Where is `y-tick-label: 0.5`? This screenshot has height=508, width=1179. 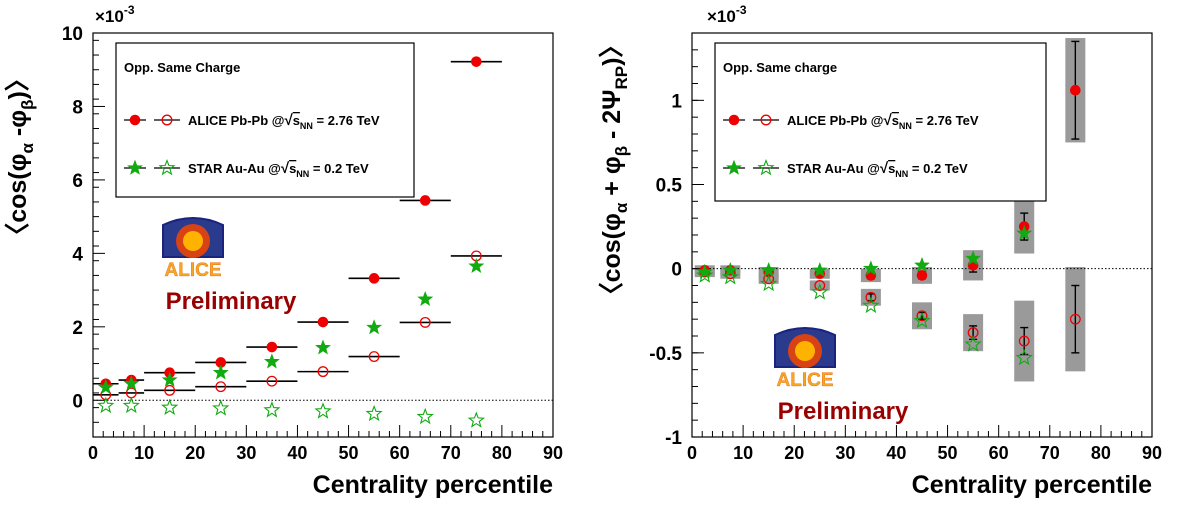 y-tick-label: 0.5 is located at coordinates (669, 186).